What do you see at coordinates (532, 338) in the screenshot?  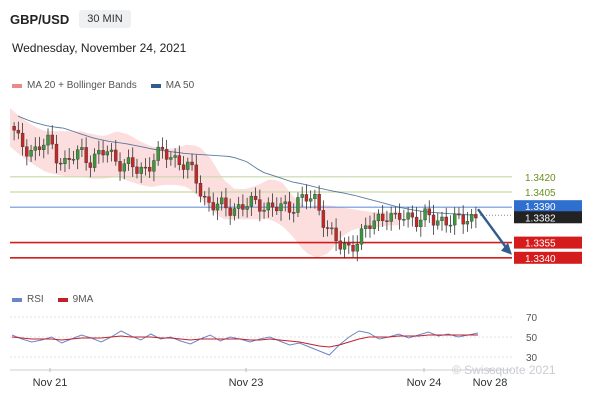 I see `rsi-tick-label: 50` at bounding box center [532, 338].